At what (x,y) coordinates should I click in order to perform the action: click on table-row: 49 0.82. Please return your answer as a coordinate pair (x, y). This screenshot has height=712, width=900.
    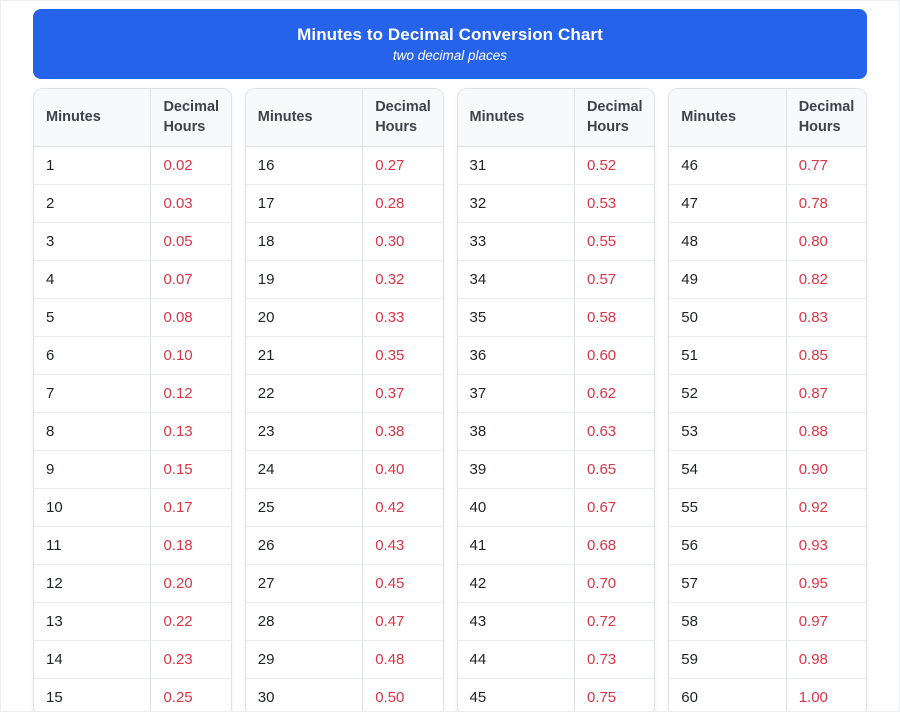
    Looking at the image, I should click on (767, 280).